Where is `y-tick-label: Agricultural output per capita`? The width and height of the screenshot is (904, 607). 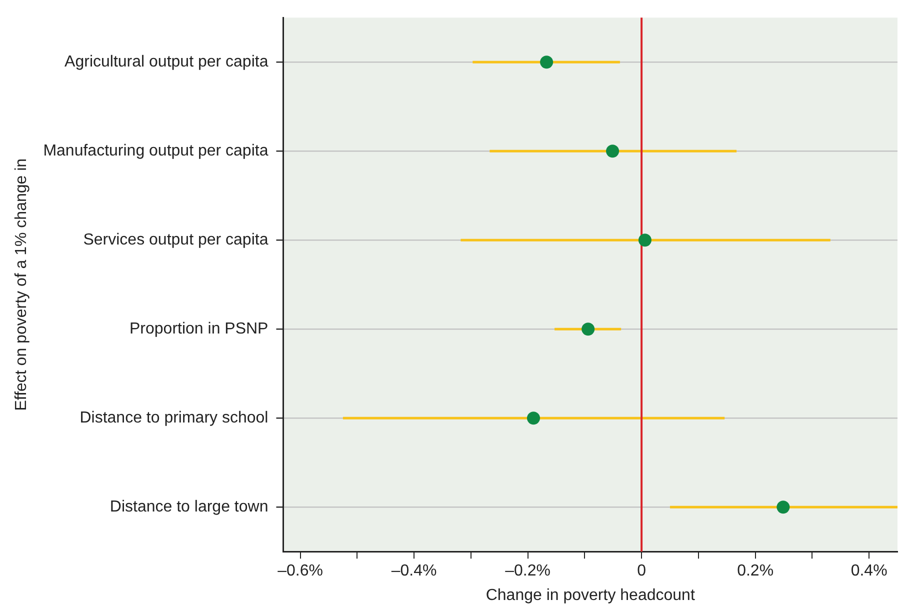 y-tick-label: Agricultural output per capita is located at coordinates (166, 62).